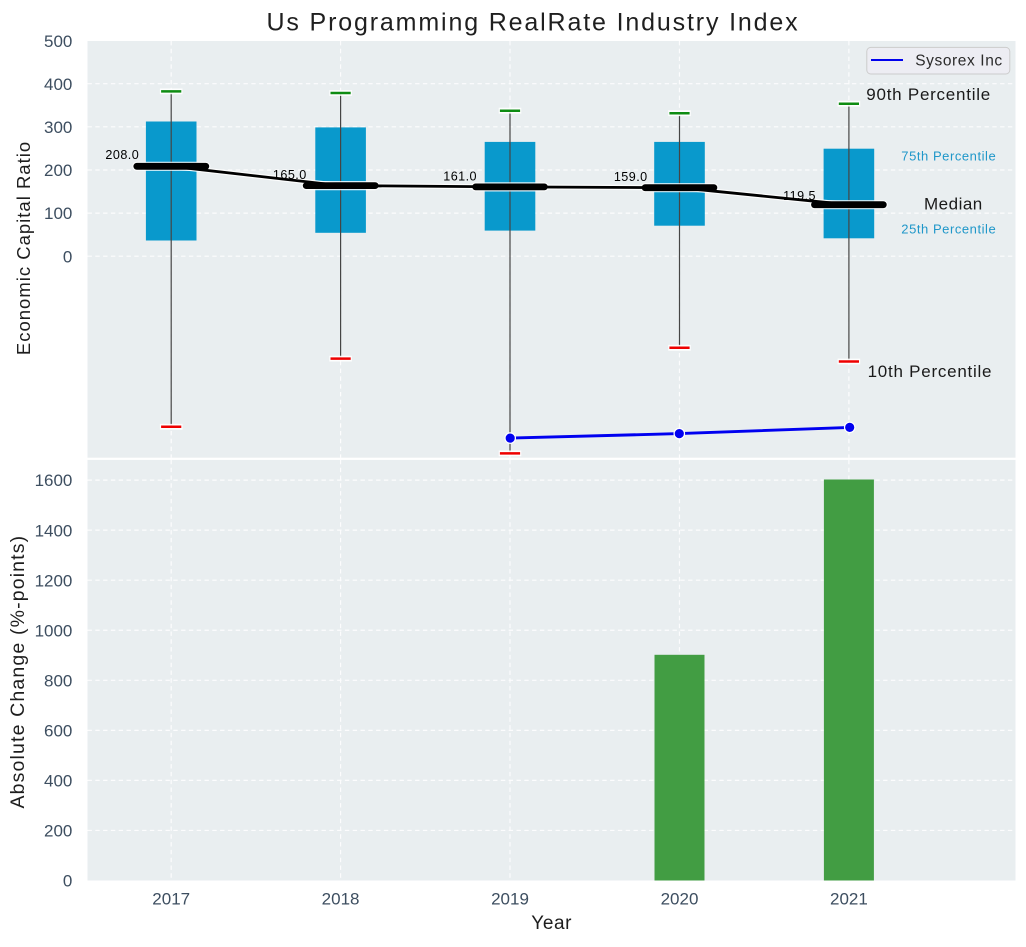  Describe the element at coordinates (631, 177) in the screenshot. I see `svg-text: 159.0` at that location.